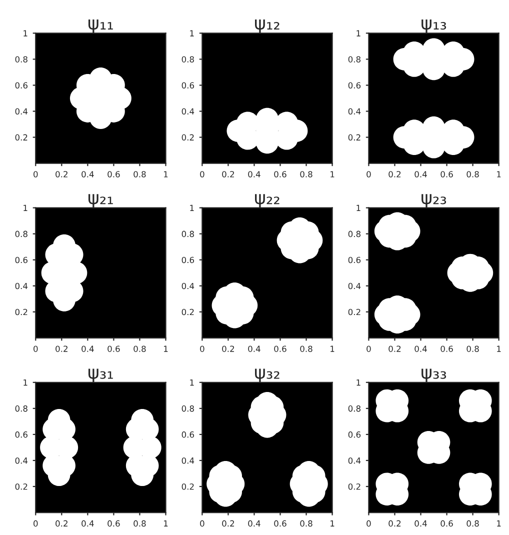 The image size is (509, 535). What do you see at coordinates (100, 201) in the screenshot?
I see `chart-title: ψ₂₁` at bounding box center [100, 201].